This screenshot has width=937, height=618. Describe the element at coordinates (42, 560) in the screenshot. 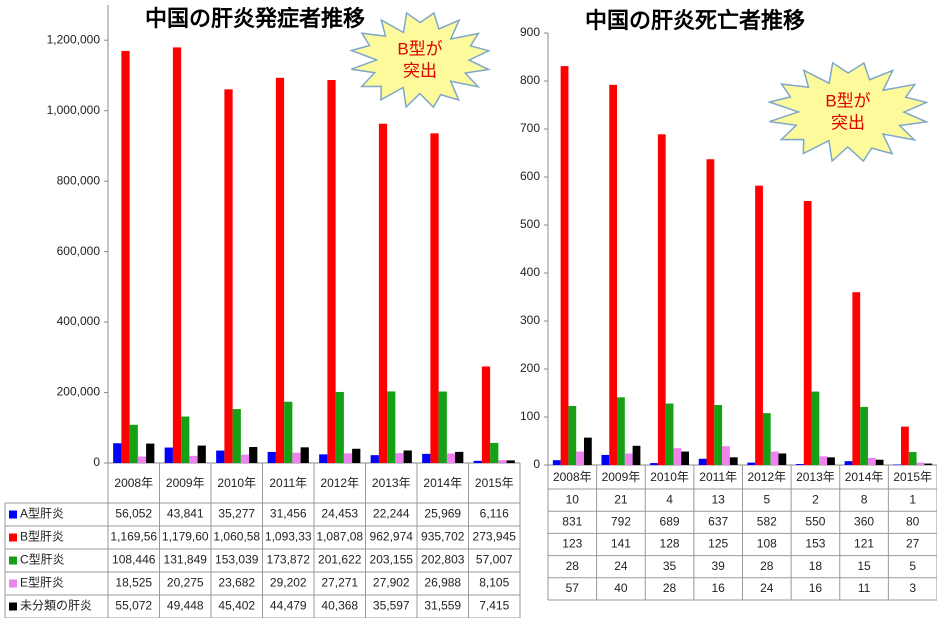

I see `legend-label: C型肝炎` at that location.